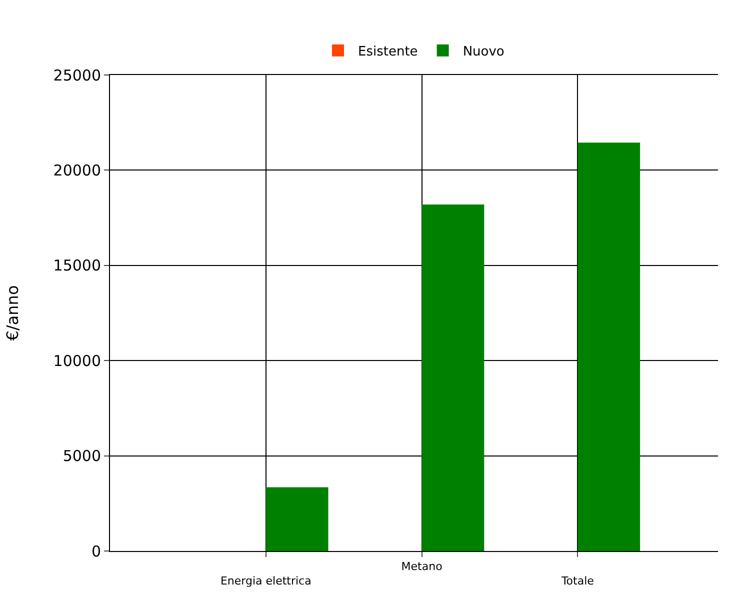 The image size is (733, 616). Describe the element at coordinates (77, 265) in the screenshot. I see `y-tick-label: 15000` at that location.